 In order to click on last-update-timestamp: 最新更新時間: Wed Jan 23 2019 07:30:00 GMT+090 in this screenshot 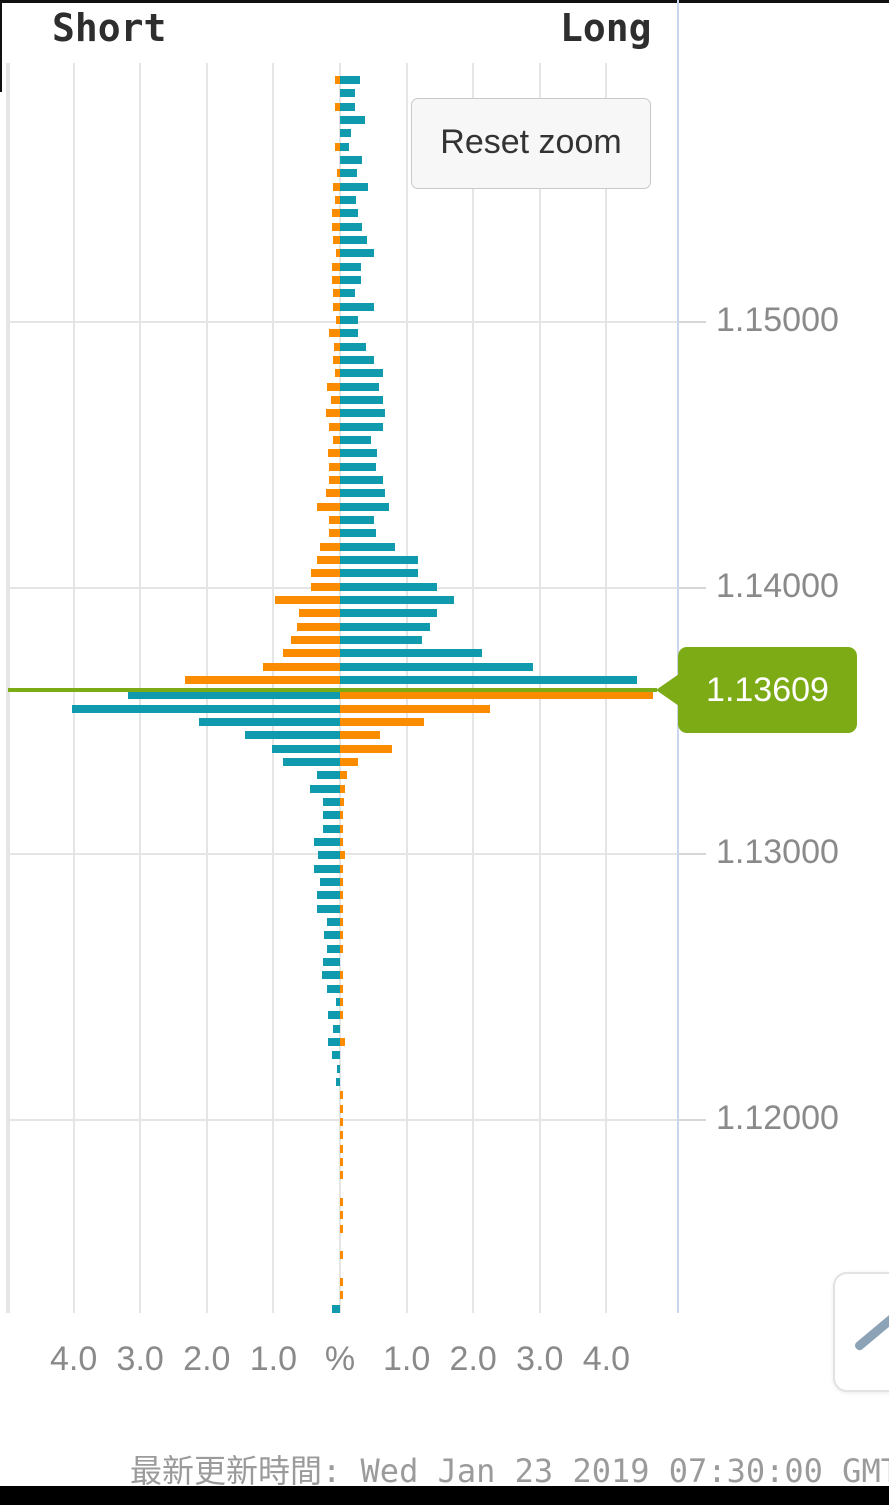, I will do `click(509, 1471)`.